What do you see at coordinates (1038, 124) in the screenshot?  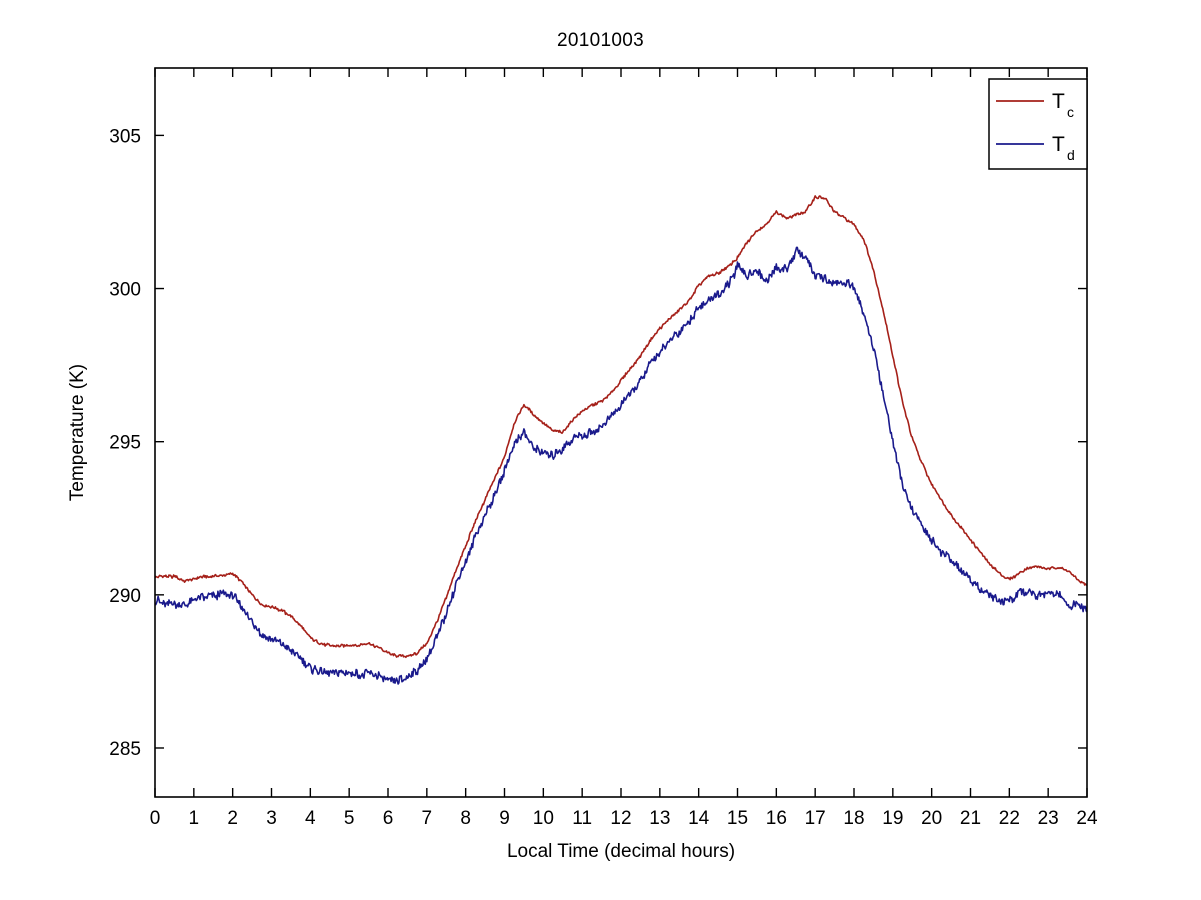 I see `legend-box` at bounding box center [1038, 124].